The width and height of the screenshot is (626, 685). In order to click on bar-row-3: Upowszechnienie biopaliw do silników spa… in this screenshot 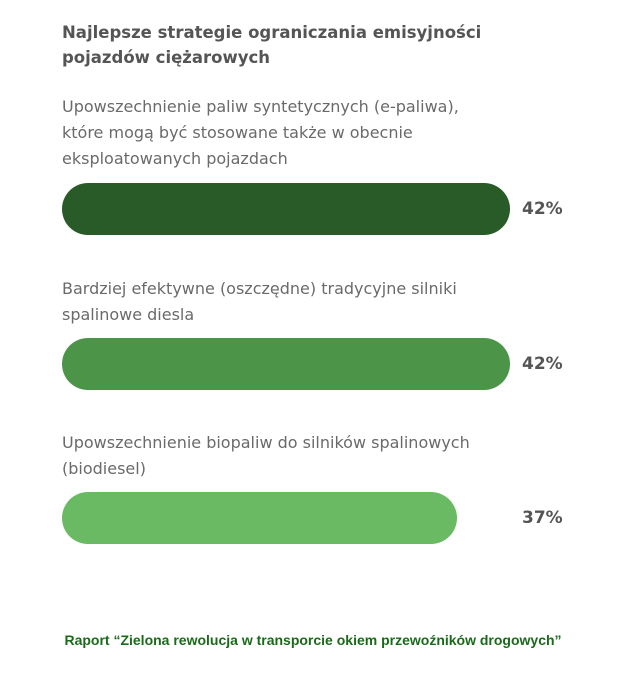, I will do `click(322, 487)`.